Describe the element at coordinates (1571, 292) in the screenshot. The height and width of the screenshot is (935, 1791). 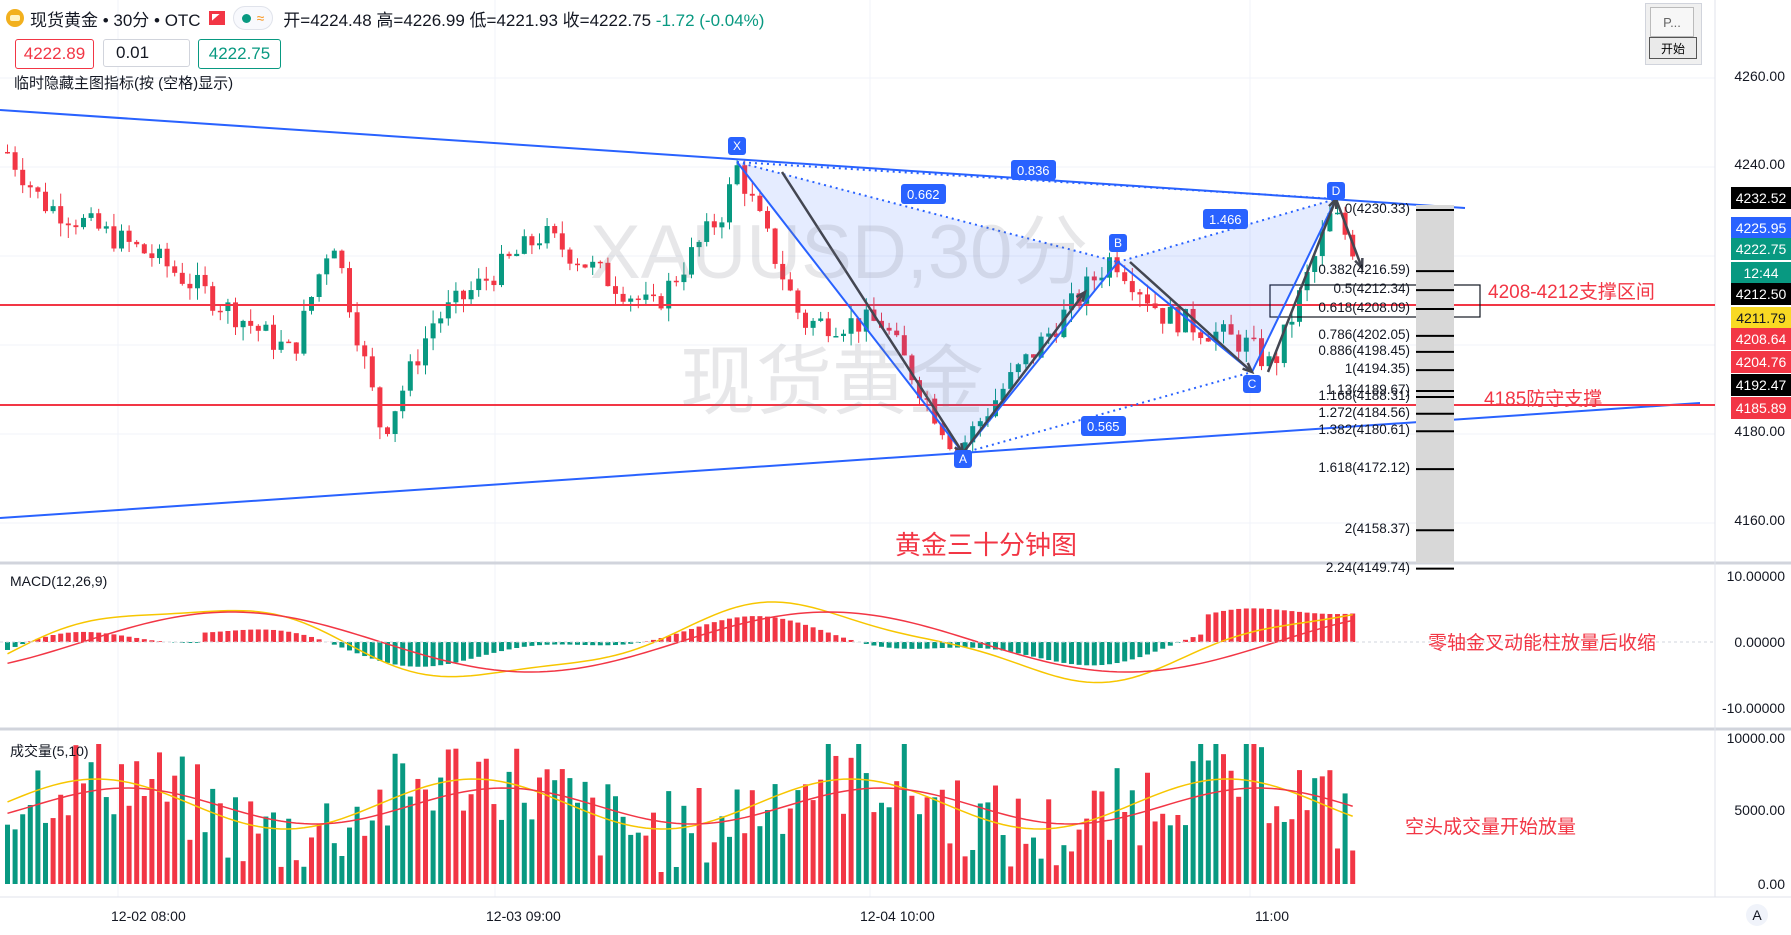
I see `support-zone-label: 4208-4212支撑区间` at that location.